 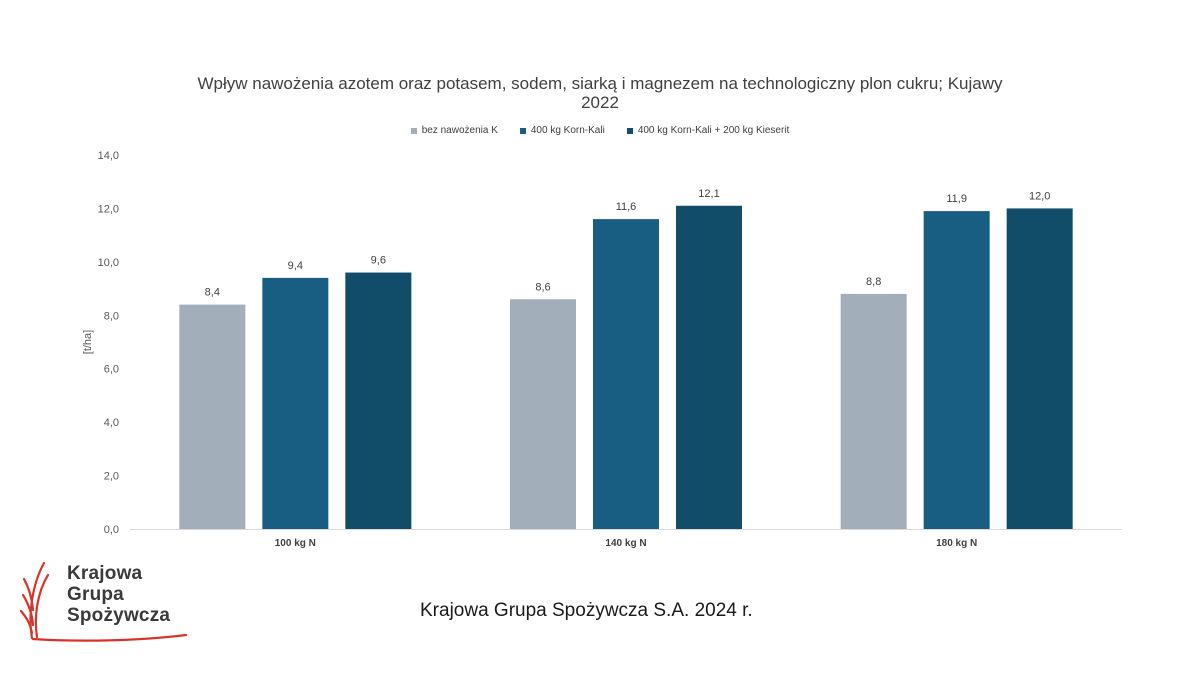 What do you see at coordinates (956, 199) in the screenshot?
I see `data-label: 11,9` at bounding box center [956, 199].